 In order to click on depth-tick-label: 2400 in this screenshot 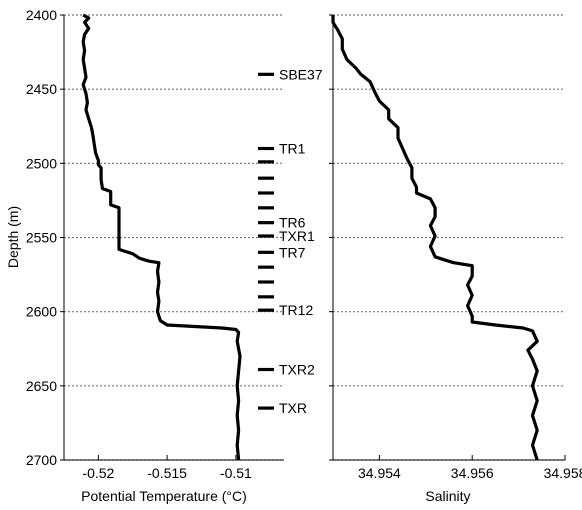, I will do `click(41, 15)`.